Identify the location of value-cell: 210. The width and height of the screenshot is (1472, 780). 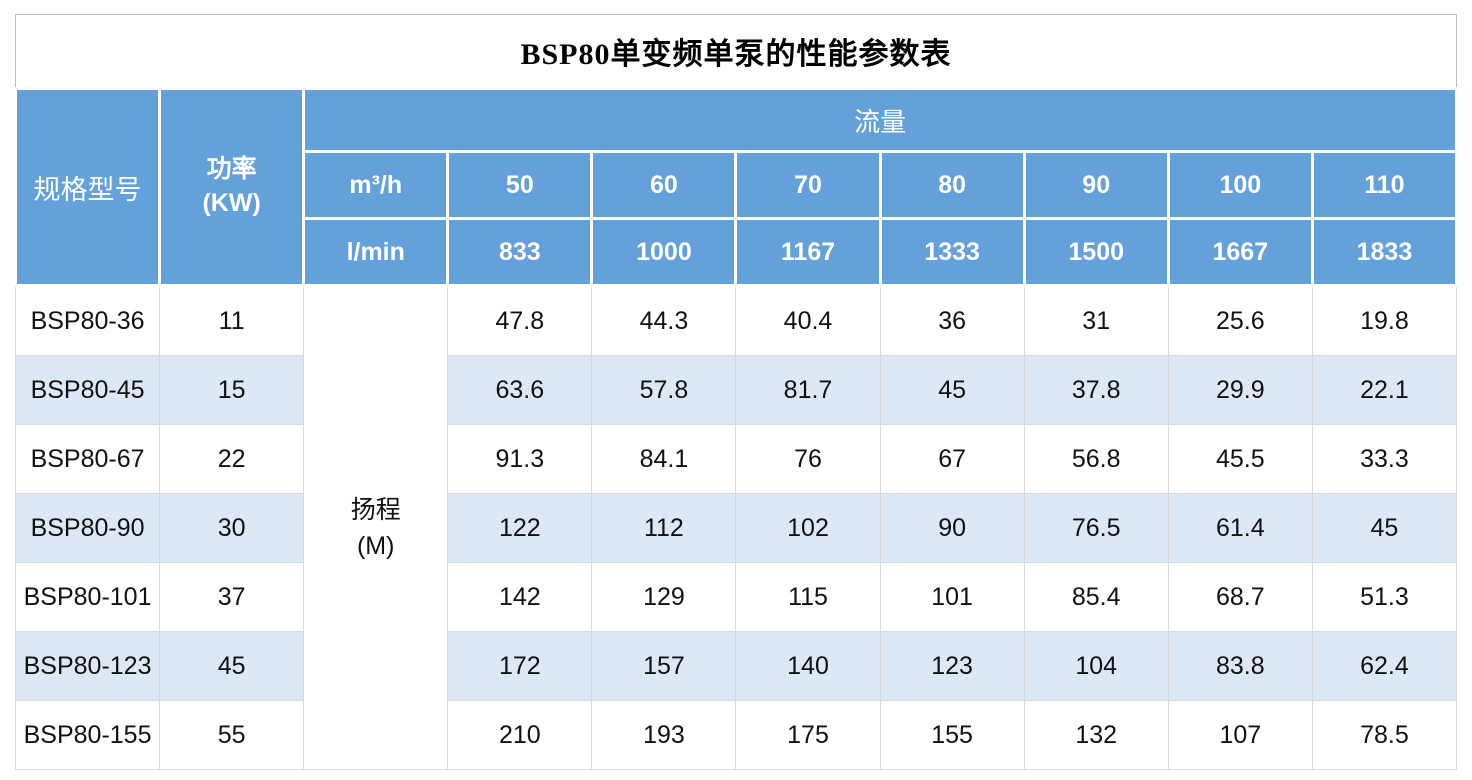
(520, 735).